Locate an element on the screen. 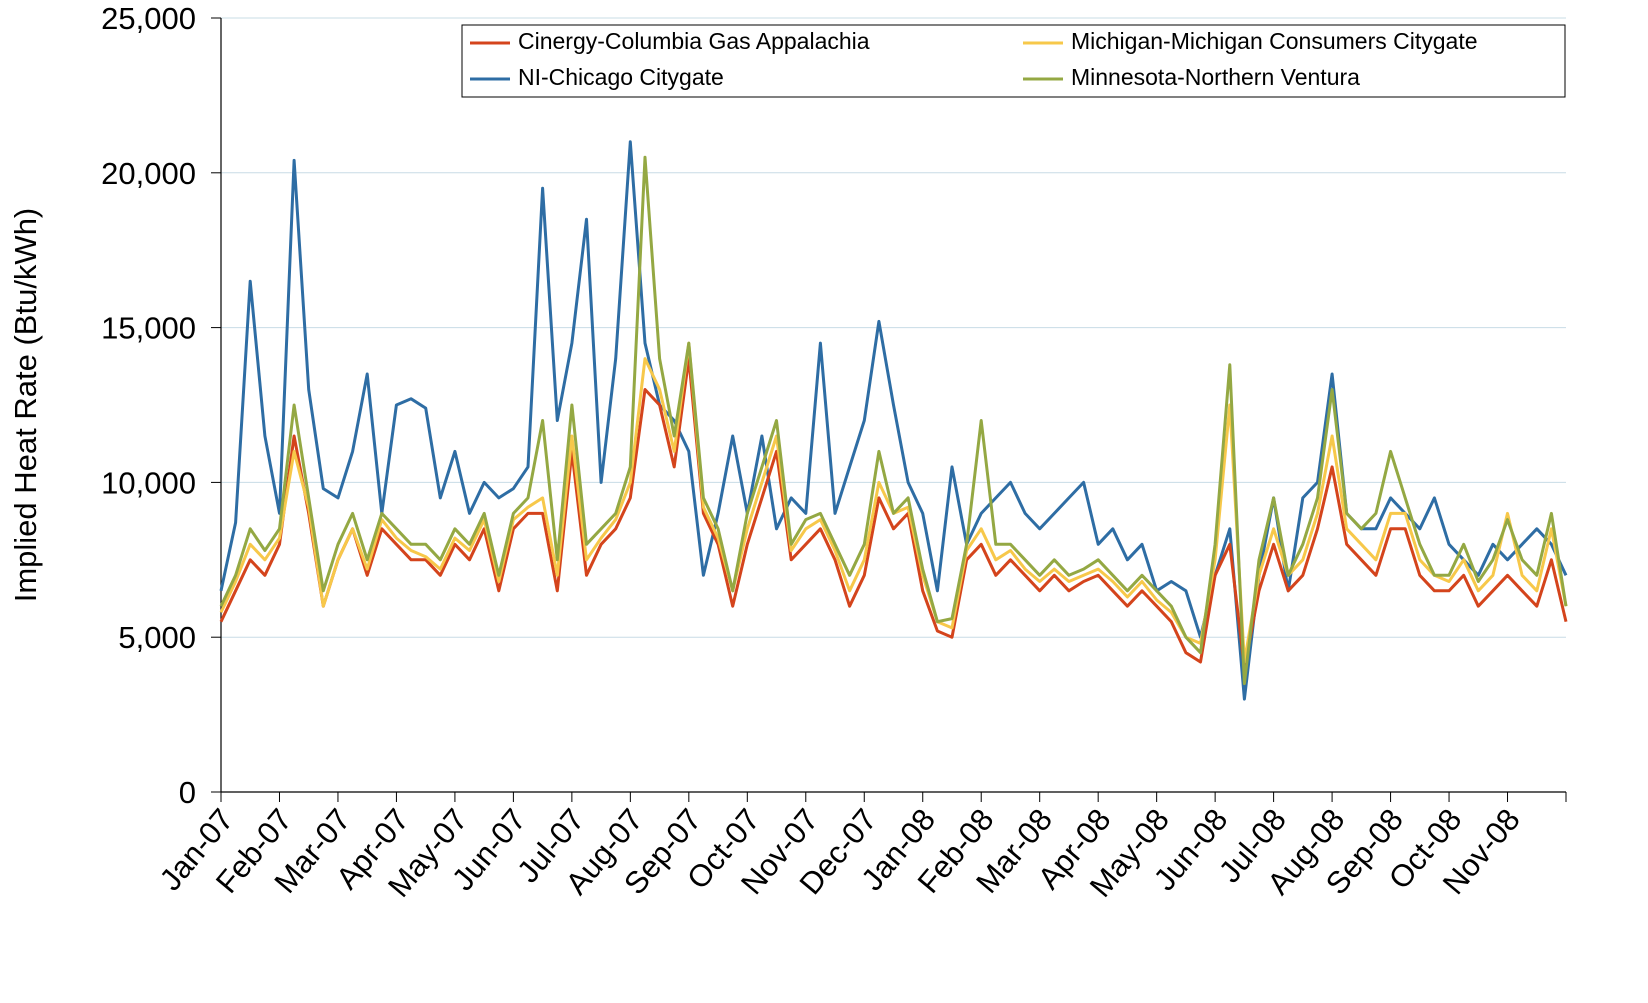 This screenshot has height=1003, width=1648. y-tick-label: 25,000 is located at coordinates (148, 18).